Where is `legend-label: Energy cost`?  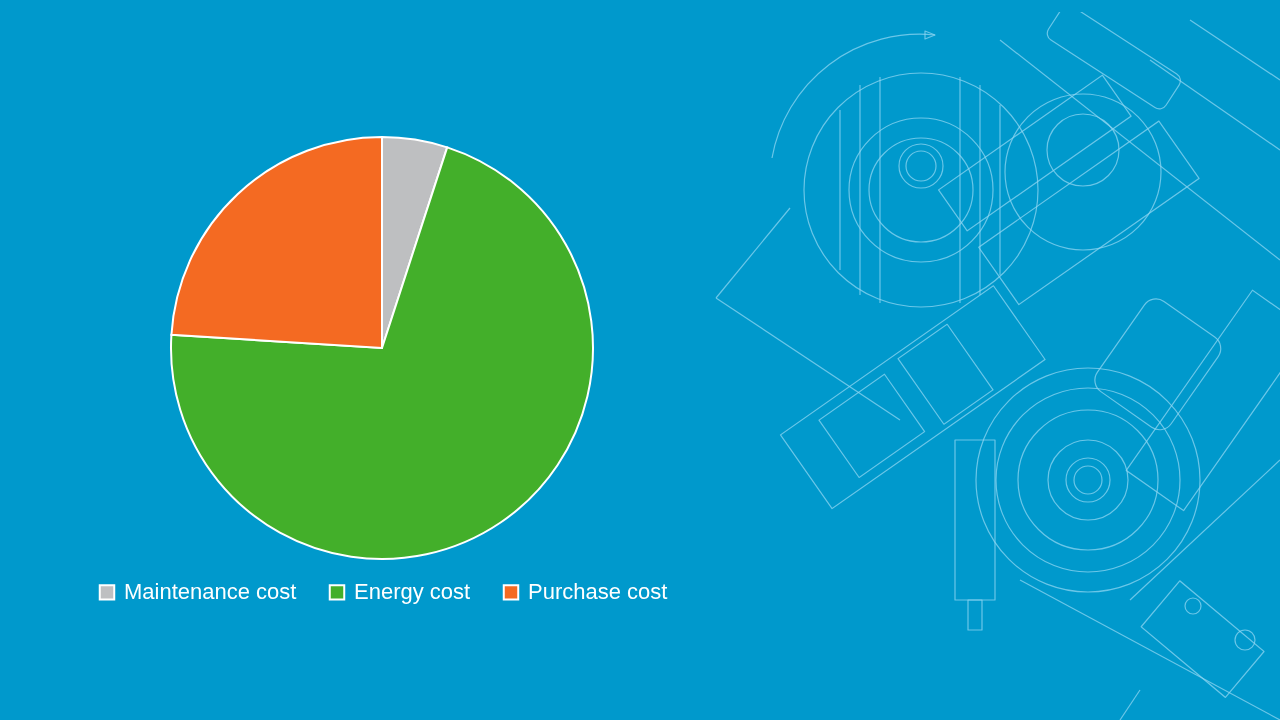
legend-label: Energy cost is located at coordinates (412, 592).